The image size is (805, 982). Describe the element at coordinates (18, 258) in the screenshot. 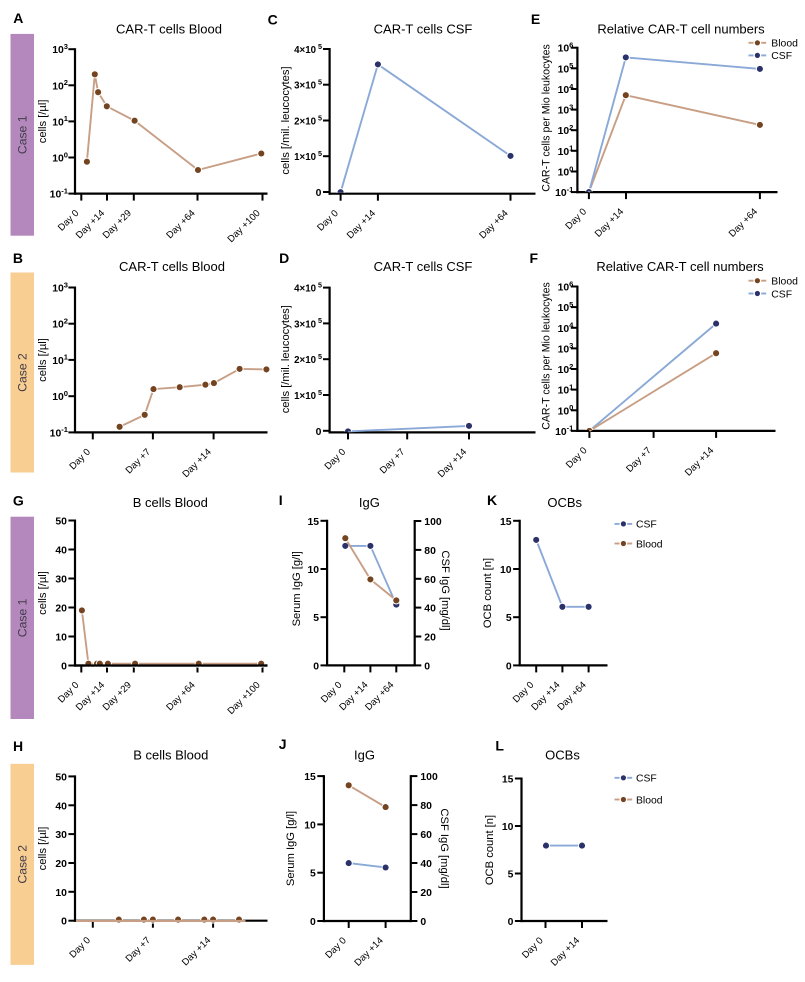

I see `svg-text: B` at that location.